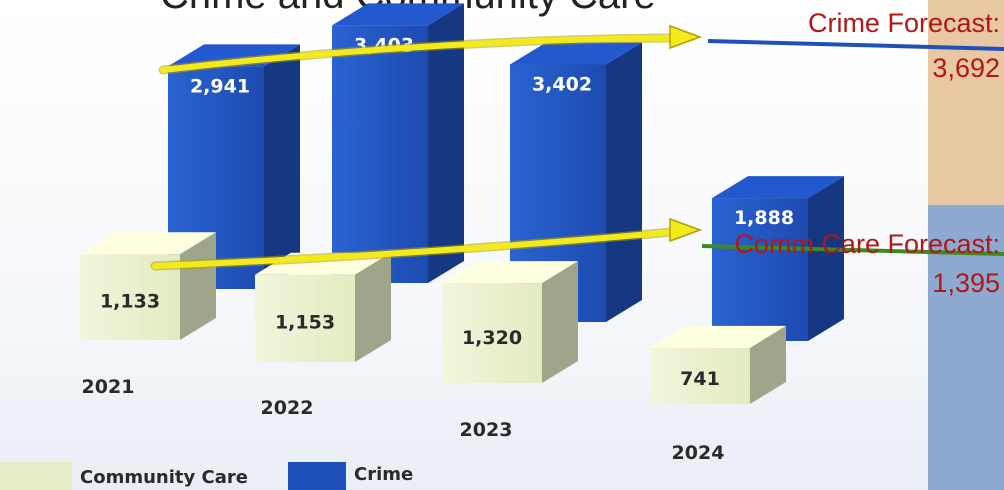 This screenshot has width=1004, height=490. I want to click on legend-swatch-community-care, so click(36, 476).